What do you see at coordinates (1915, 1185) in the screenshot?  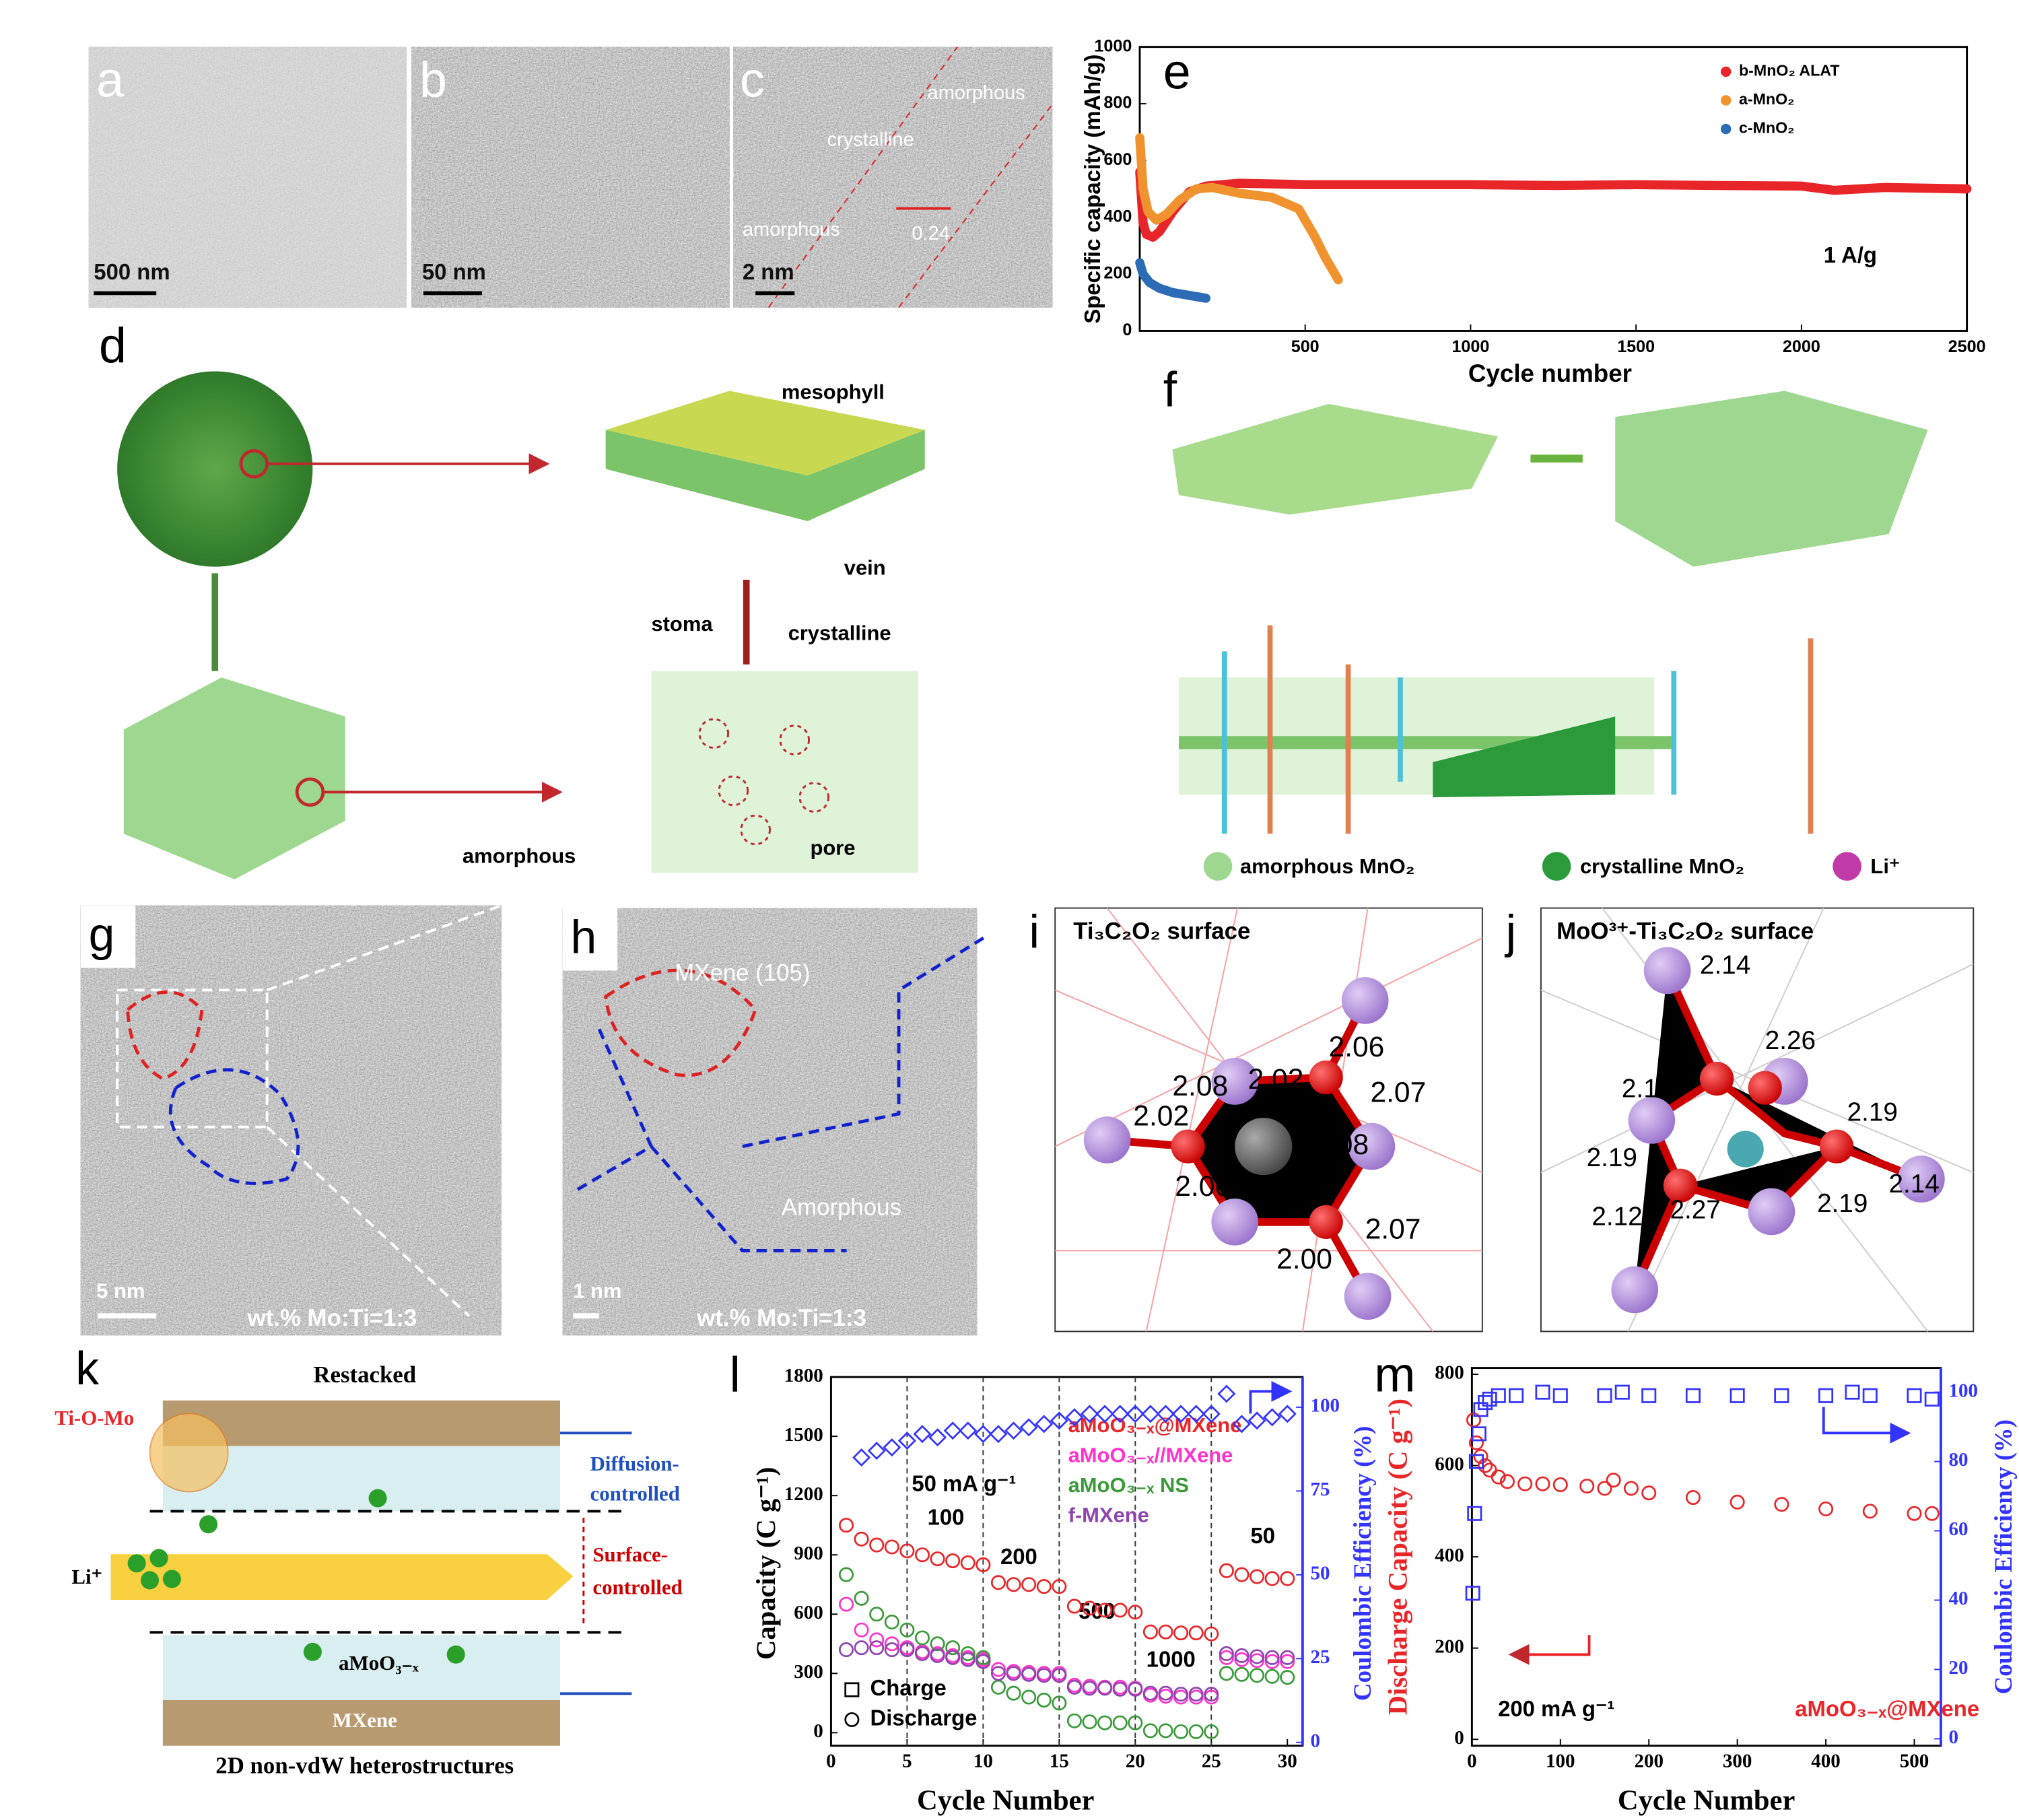 I see `bond-length: 2.14` at bounding box center [1915, 1185].